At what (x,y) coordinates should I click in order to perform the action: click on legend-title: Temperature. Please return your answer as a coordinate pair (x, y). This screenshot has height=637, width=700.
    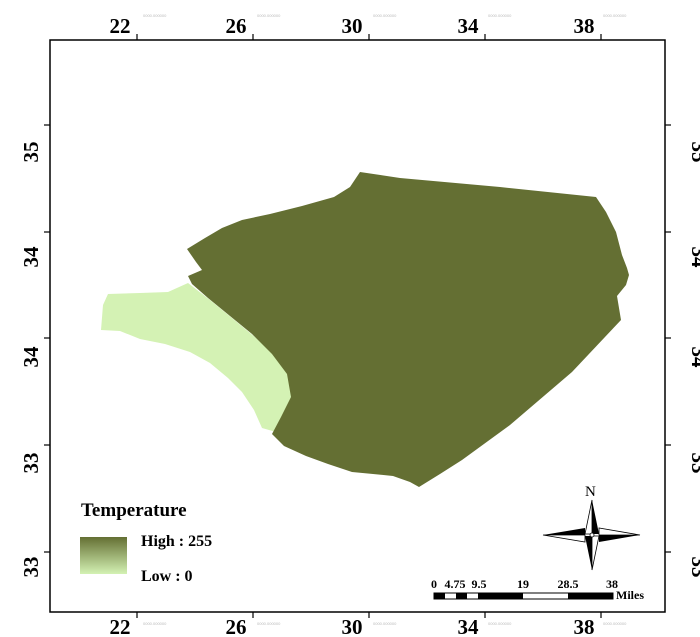
    Looking at the image, I should click on (134, 510).